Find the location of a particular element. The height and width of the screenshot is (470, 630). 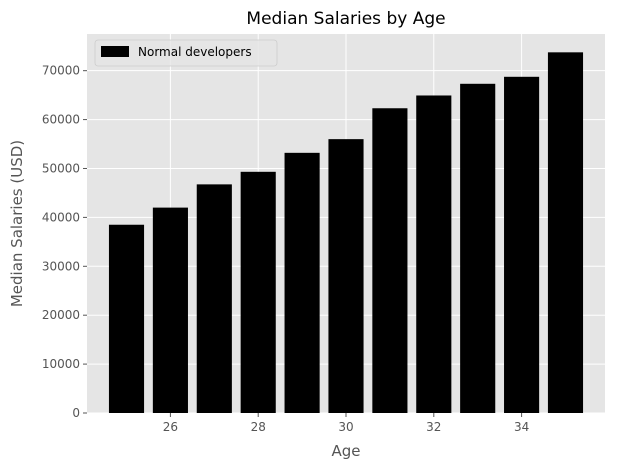

y-tick-label: 20000 is located at coordinates (61, 315).